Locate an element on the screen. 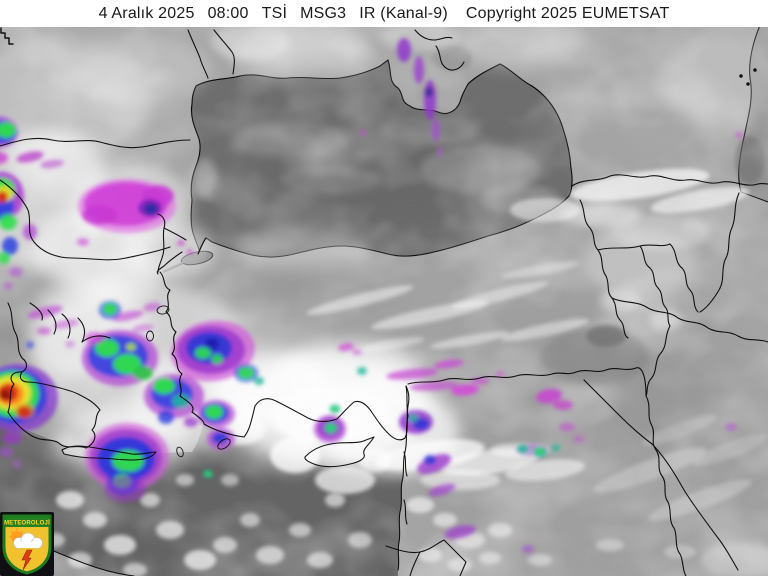  cloud-icon is located at coordinates (28, 540).